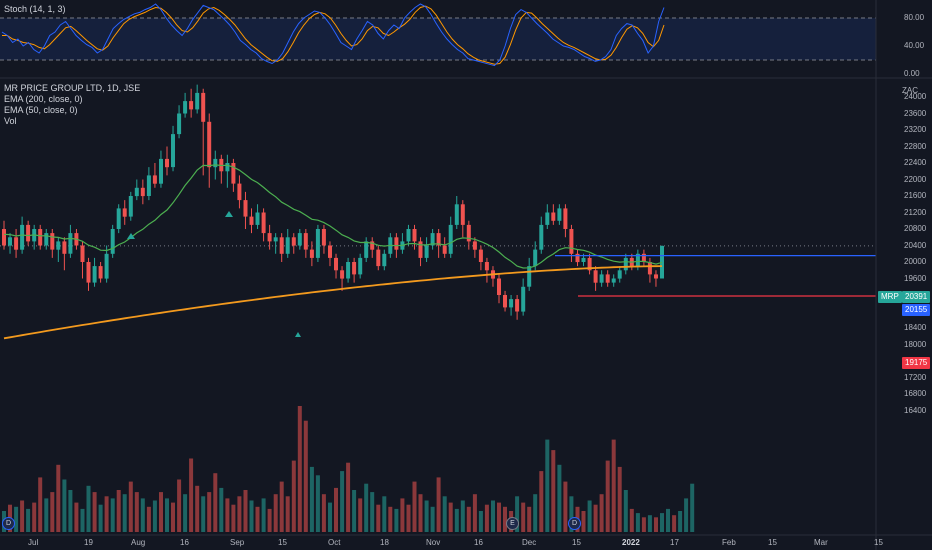 This screenshot has width=932, height=550. What do you see at coordinates (916, 363) in the screenshot?
I see `red-level-tag: 19175` at bounding box center [916, 363].